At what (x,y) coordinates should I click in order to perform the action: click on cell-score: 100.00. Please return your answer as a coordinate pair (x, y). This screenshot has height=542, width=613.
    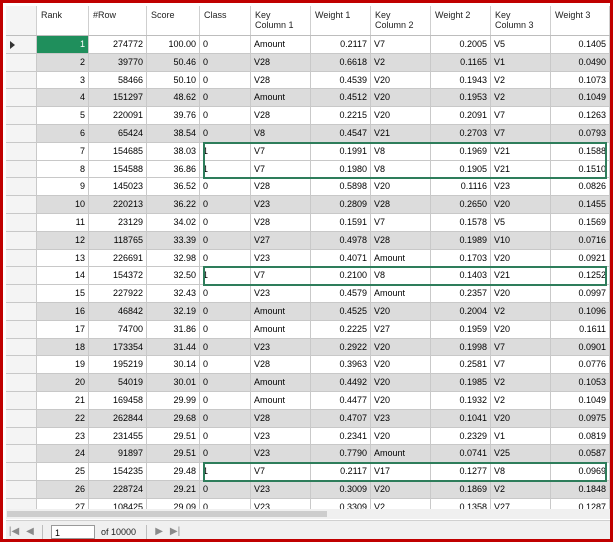
    Looking at the image, I should click on (173, 44).